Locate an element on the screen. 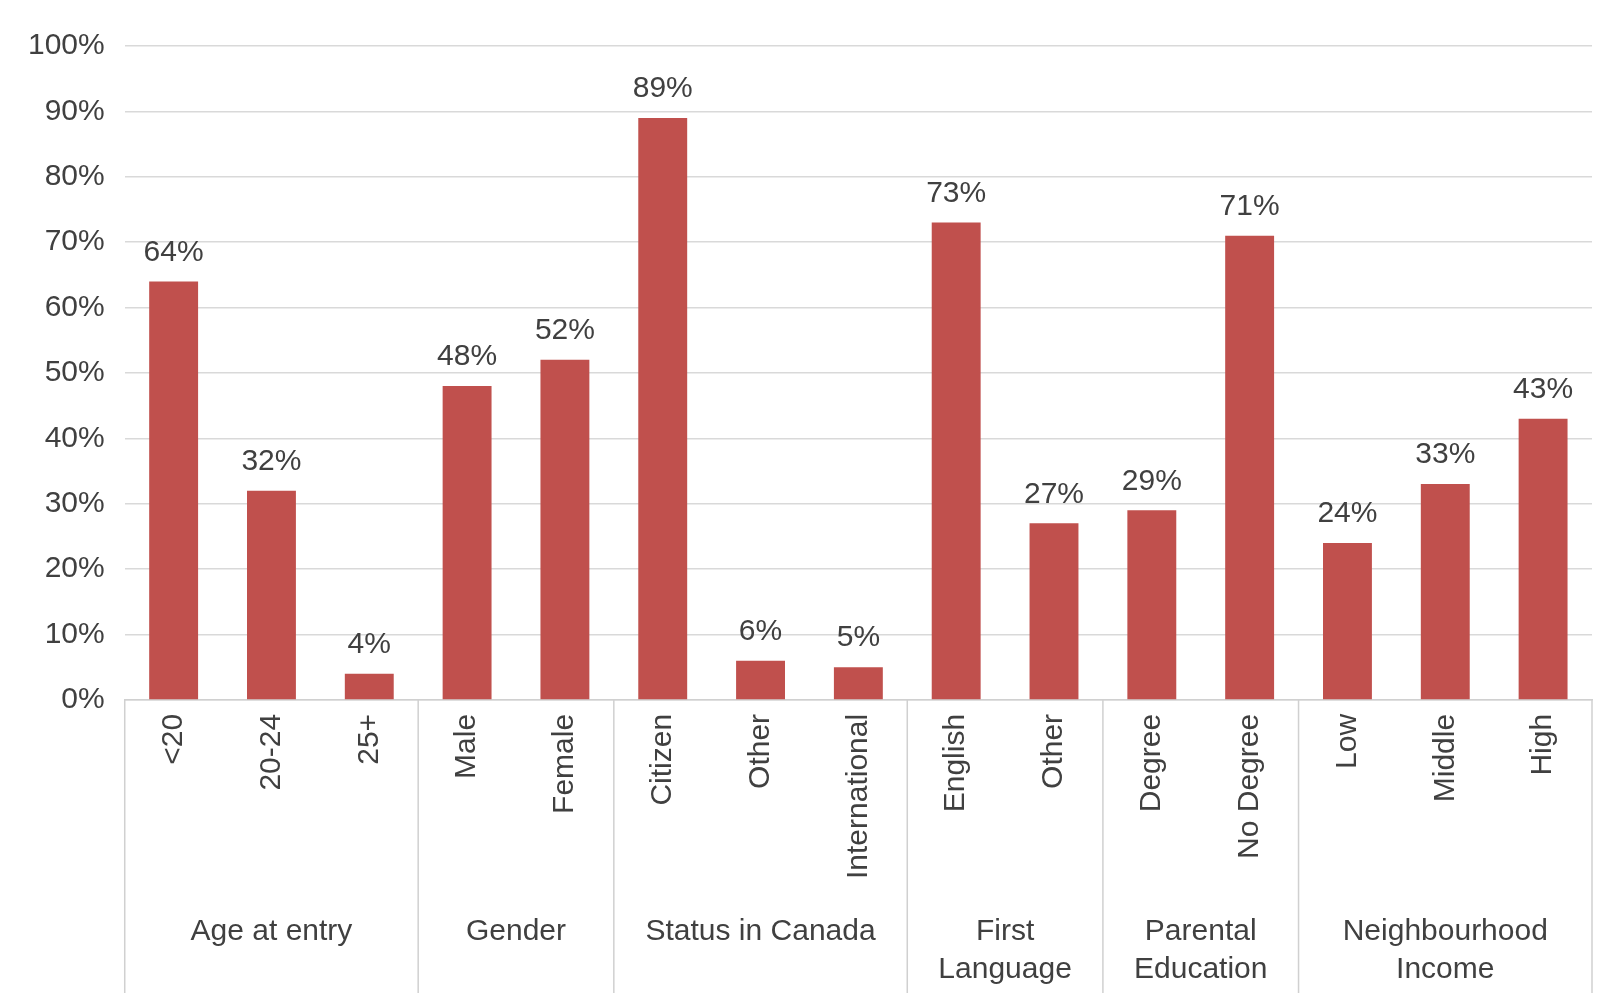  data-label: 24% is located at coordinates (1347, 512).